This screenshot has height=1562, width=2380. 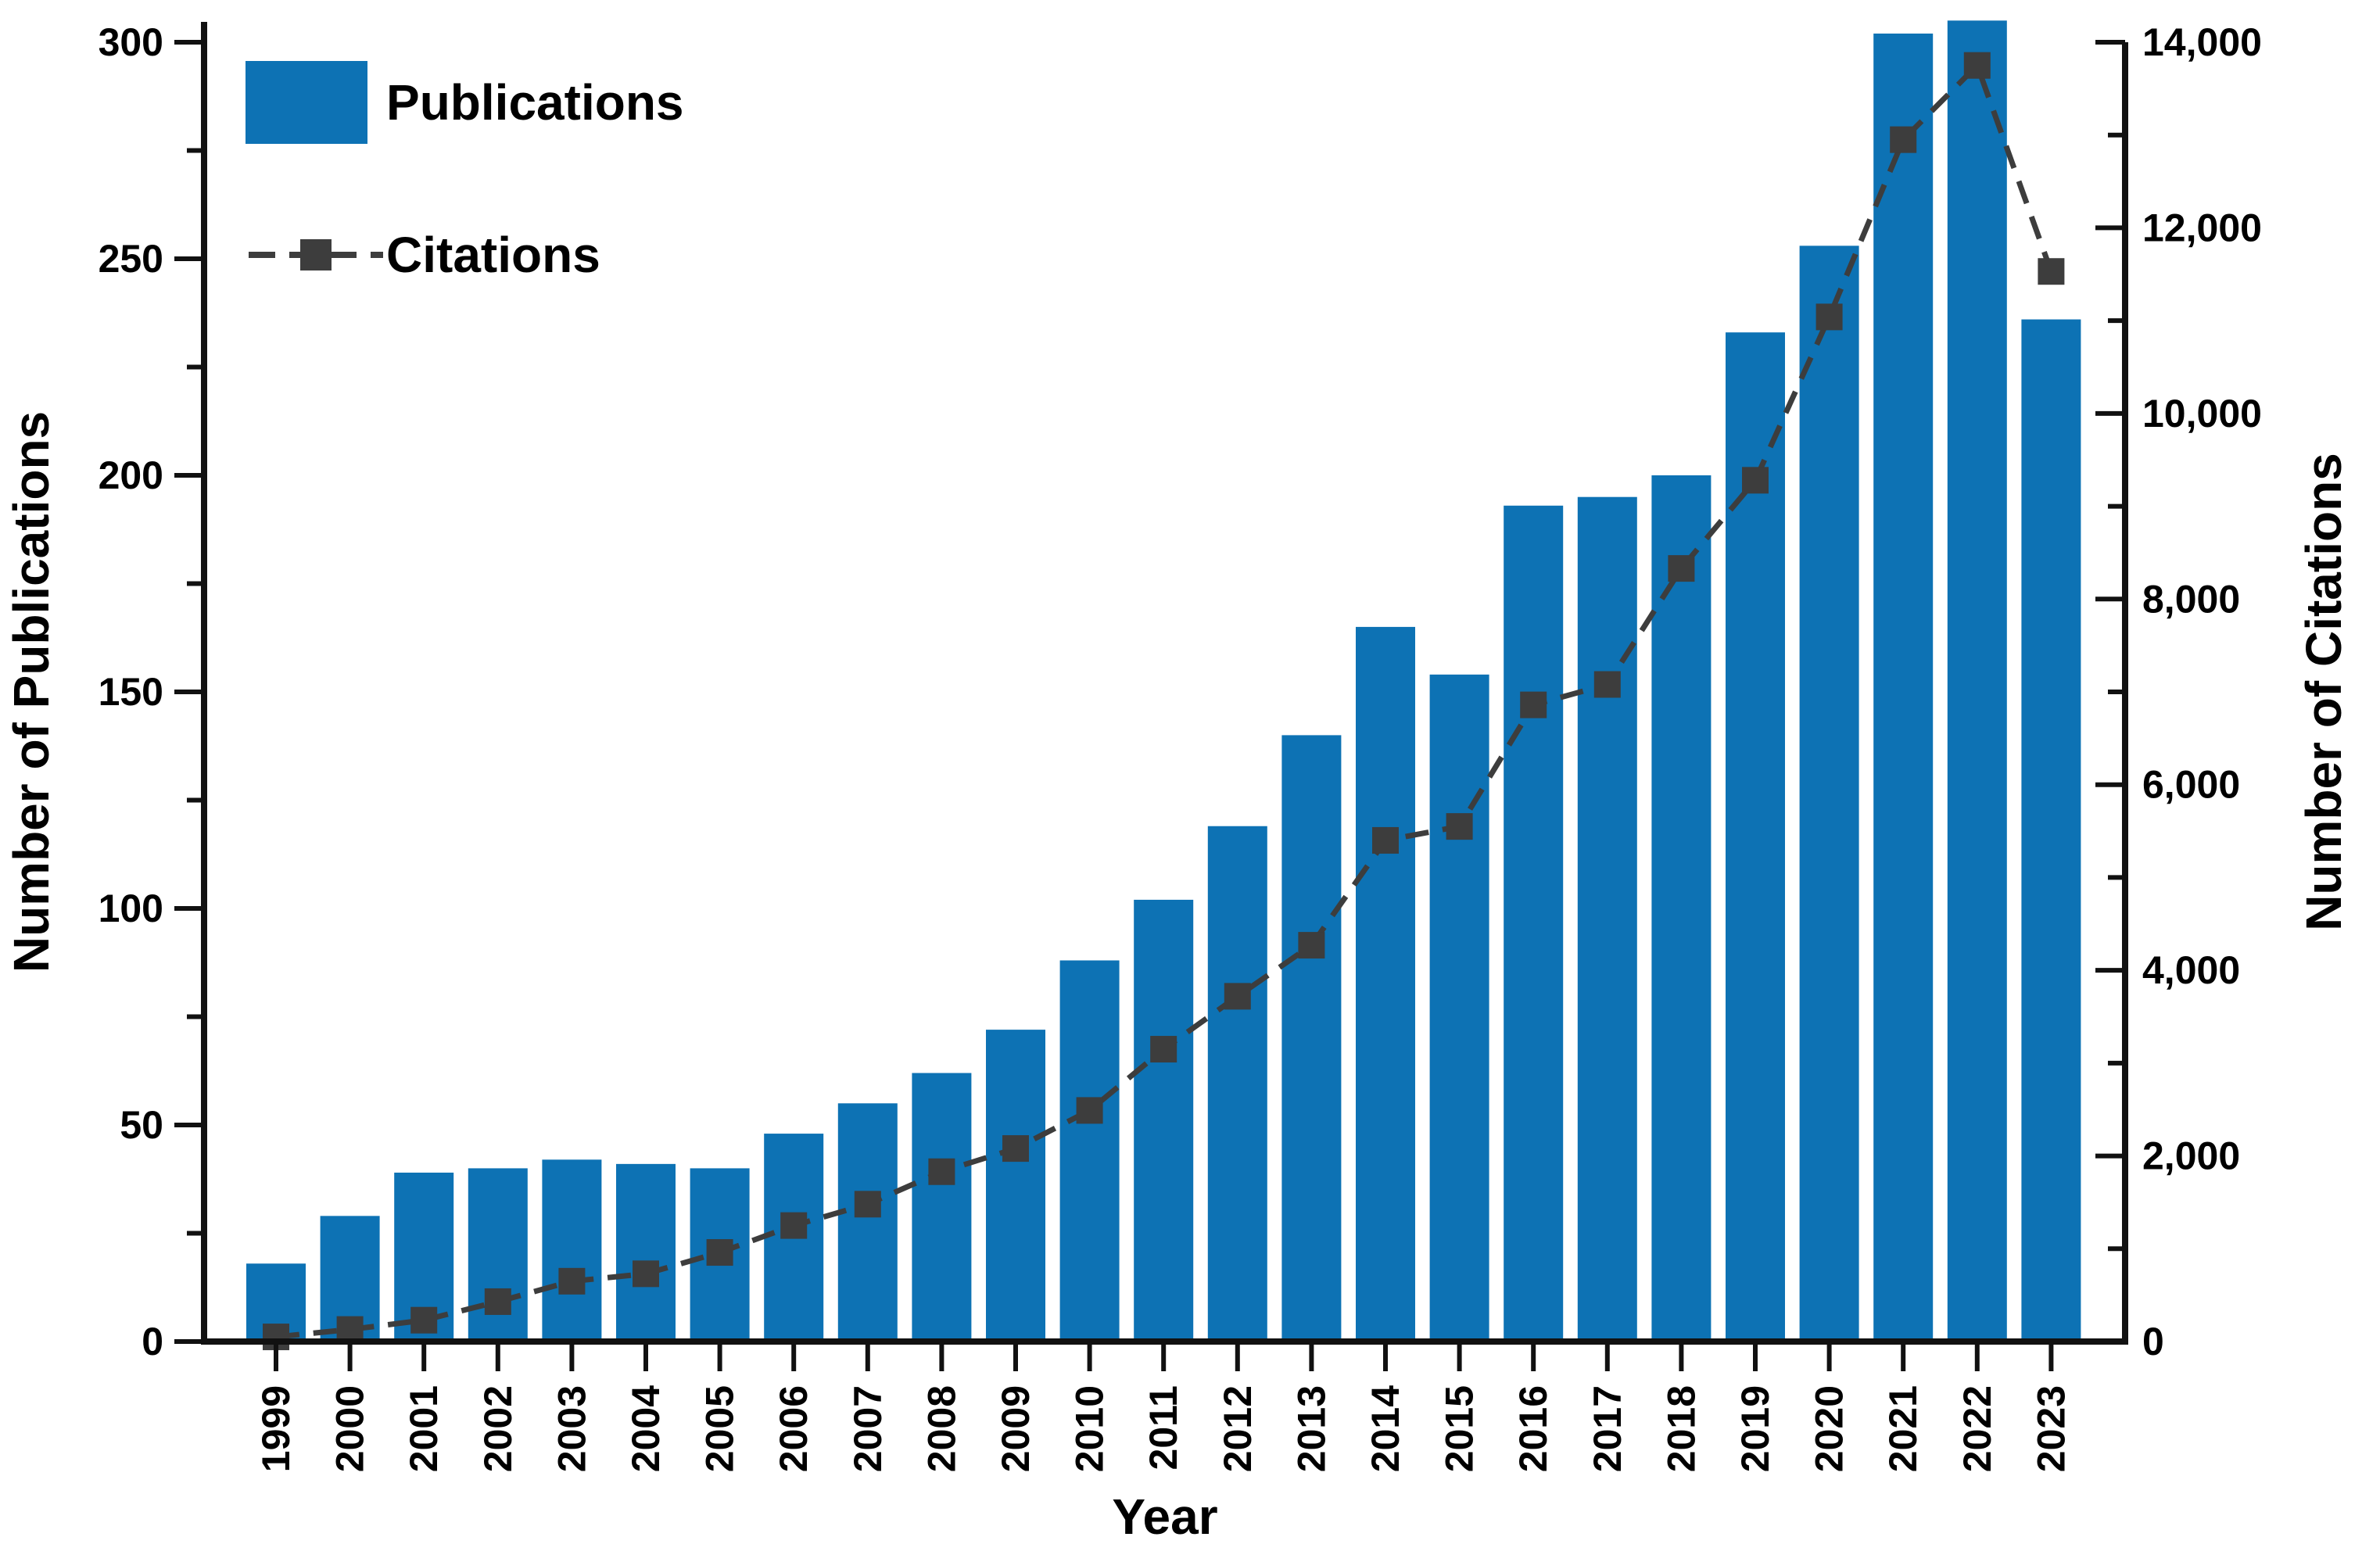 What do you see at coordinates (316, 254) in the screenshot?
I see `legend-citations-marker` at bounding box center [316, 254].